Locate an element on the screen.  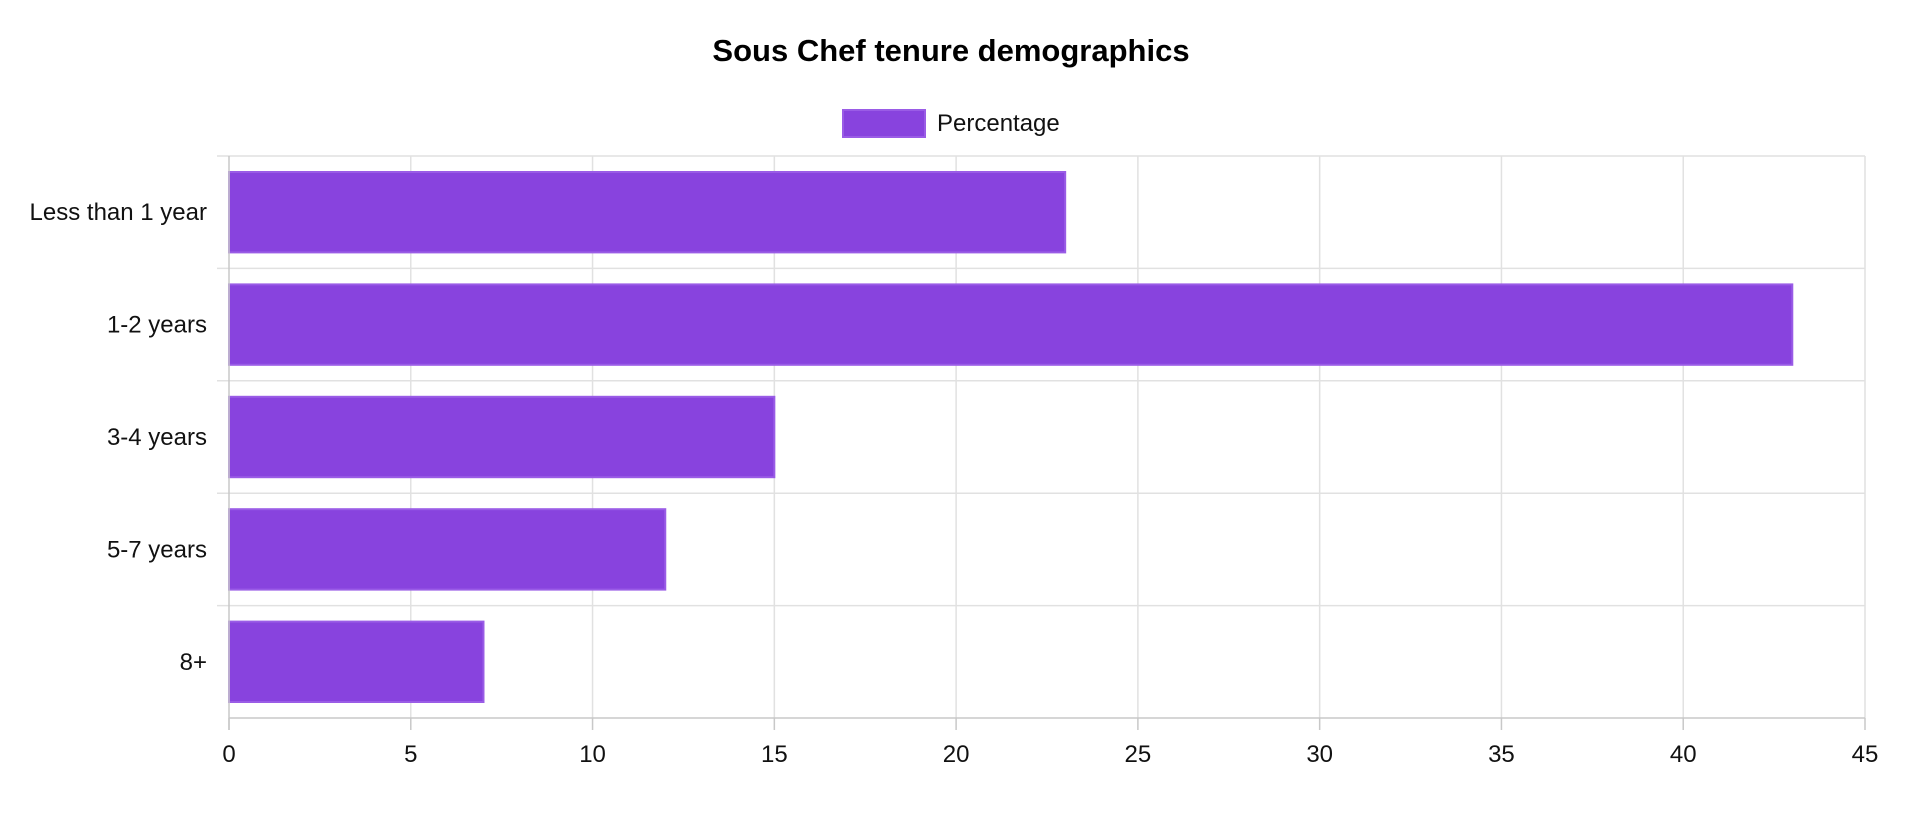
legend: Percentage is located at coordinates (951, 123).